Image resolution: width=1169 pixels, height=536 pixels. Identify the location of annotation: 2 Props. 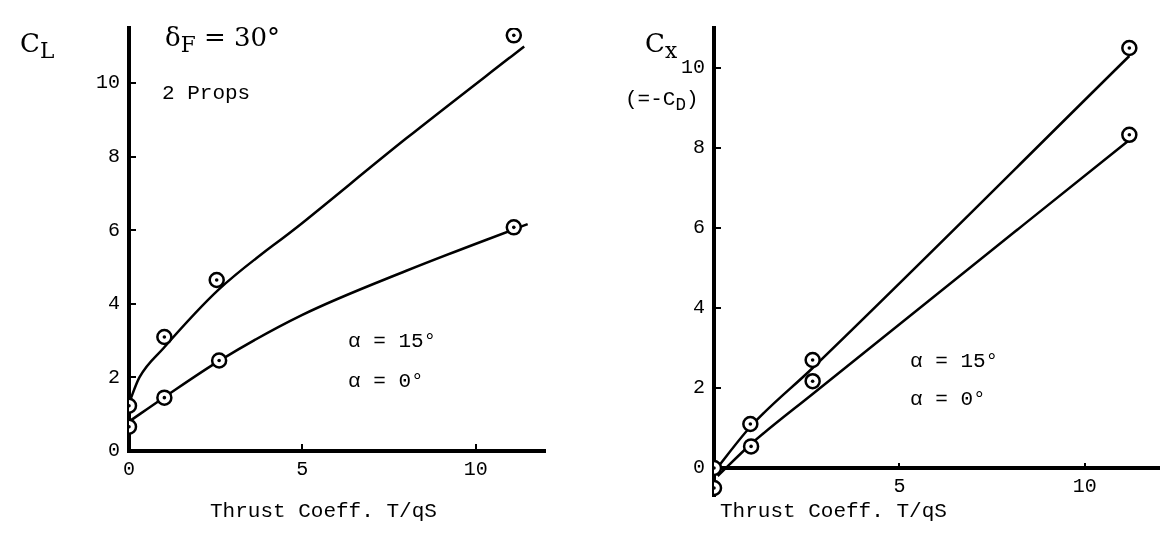
(206, 93).